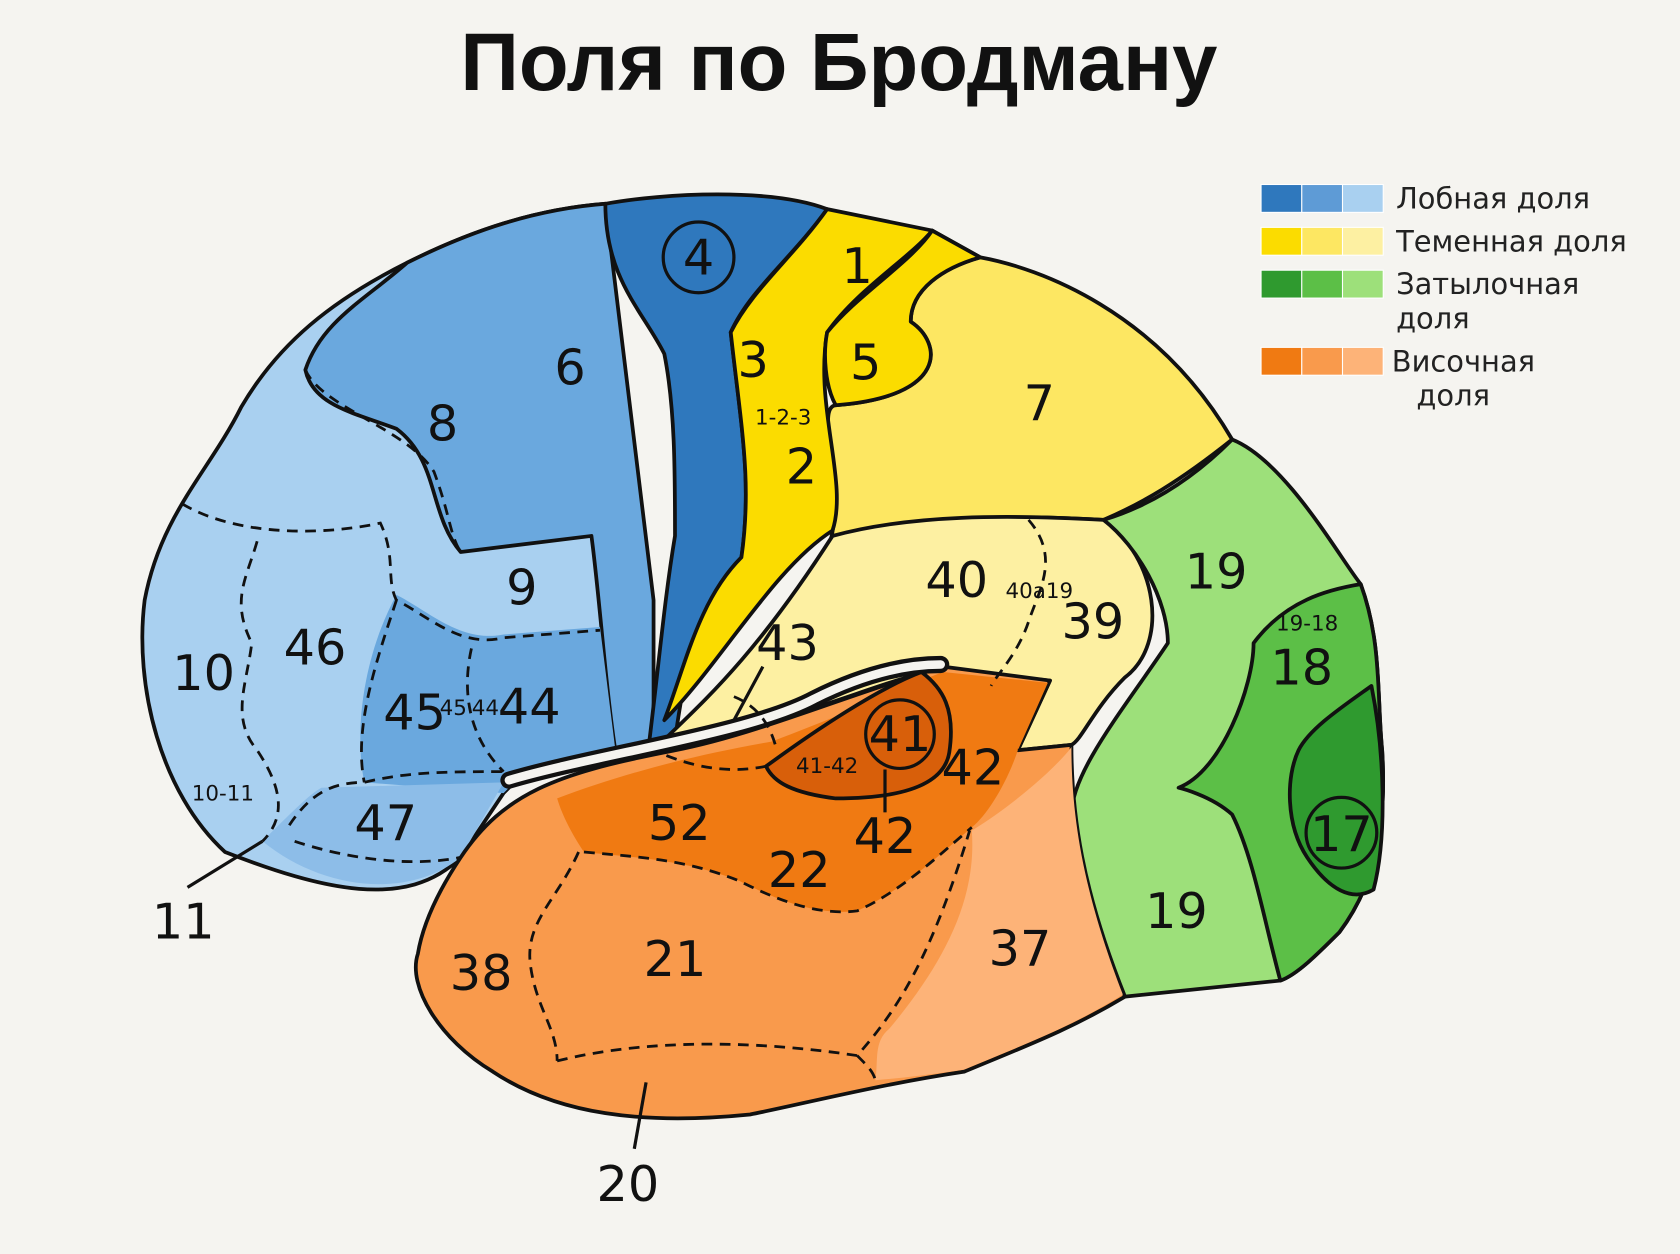 This screenshot has width=1680, height=1254. Describe the element at coordinates (385, 823) in the screenshot. I see `region-label: 47` at that location.